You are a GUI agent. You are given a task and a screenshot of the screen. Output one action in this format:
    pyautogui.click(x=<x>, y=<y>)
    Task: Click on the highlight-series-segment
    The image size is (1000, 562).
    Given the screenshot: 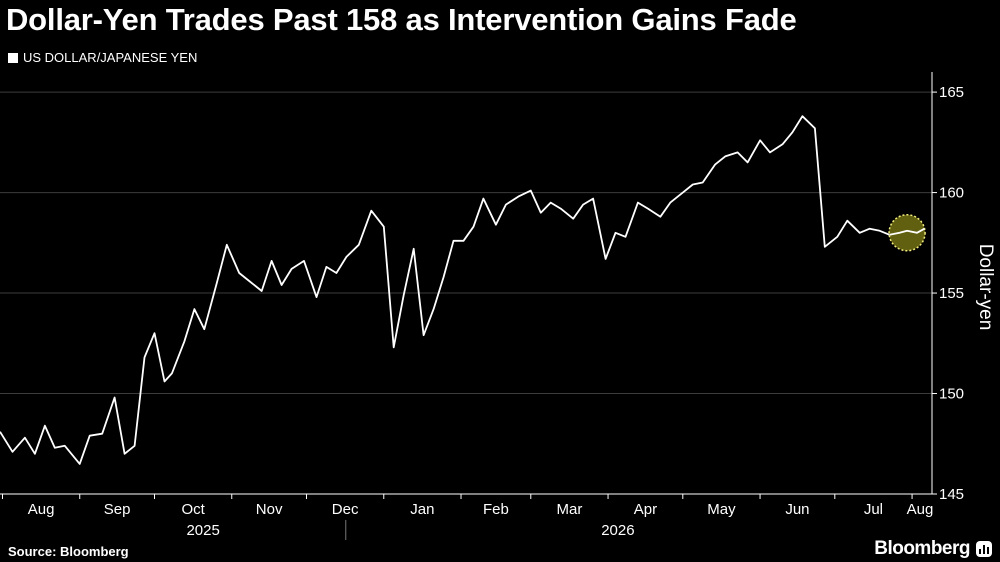 What is the action you would take?
    pyautogui.click(x=907, y=231)
    